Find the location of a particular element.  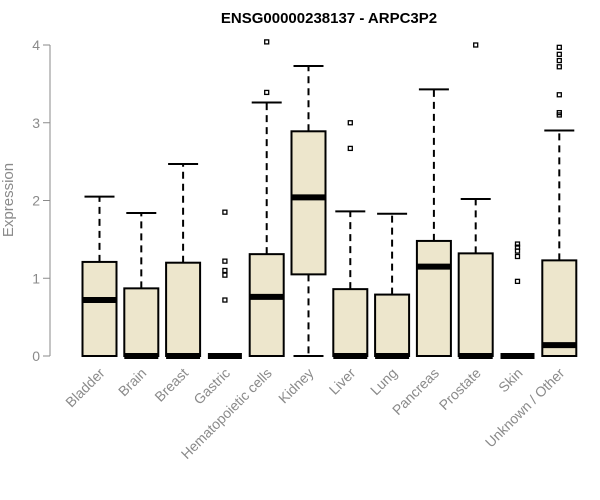

x-tick-label-1: Brain is located at coordinates (132, 382).